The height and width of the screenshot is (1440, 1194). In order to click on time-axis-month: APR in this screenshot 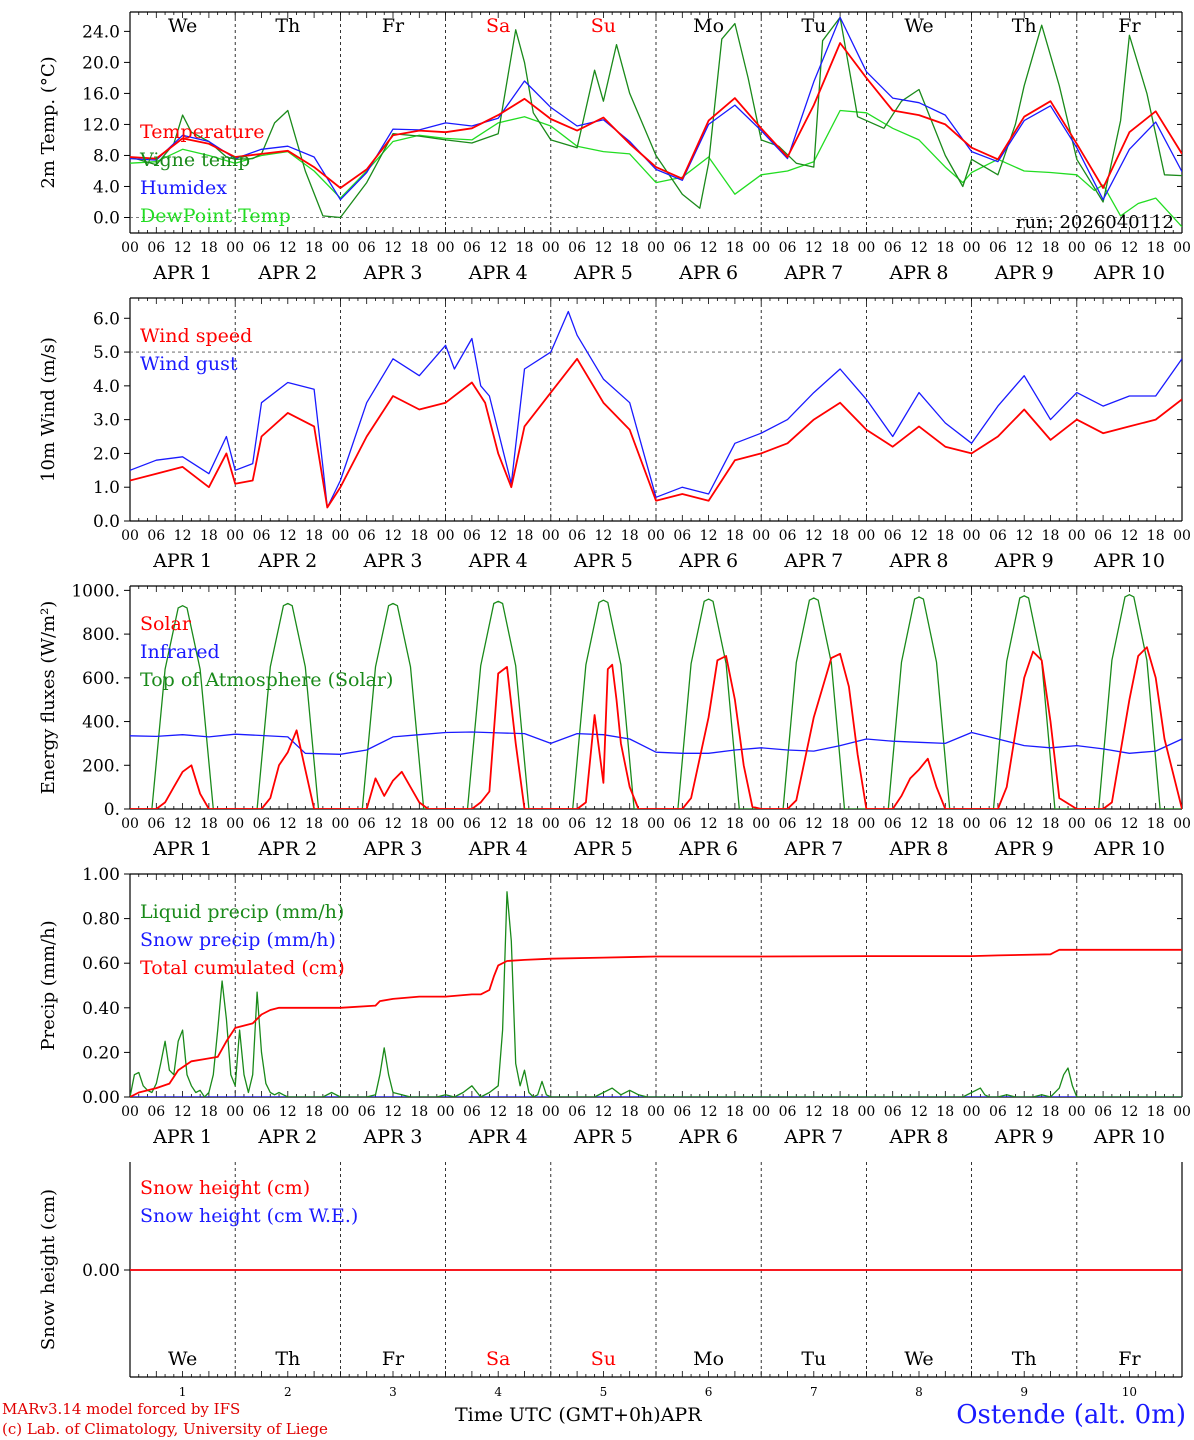, I will do `click(681, 1415)`.